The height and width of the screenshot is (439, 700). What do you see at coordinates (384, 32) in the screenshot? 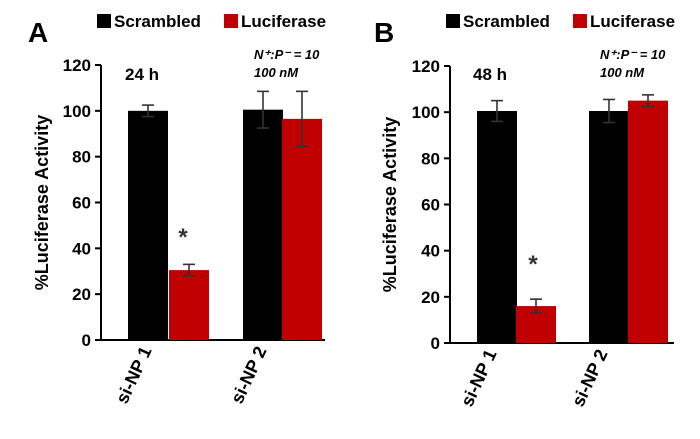
I see `panel-letter: B` at bounding box center [384, 32].